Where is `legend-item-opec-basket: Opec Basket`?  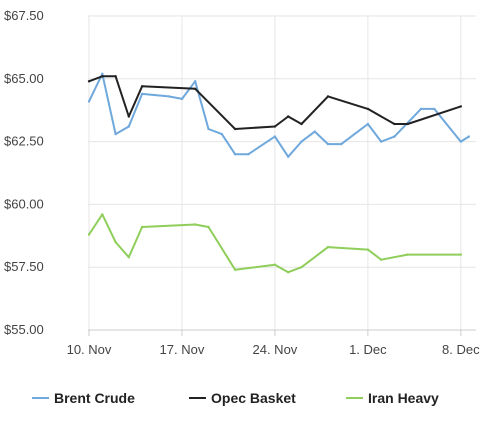
legend-item-opec-basket: Opec Basket is located at coordinates (242, 398).